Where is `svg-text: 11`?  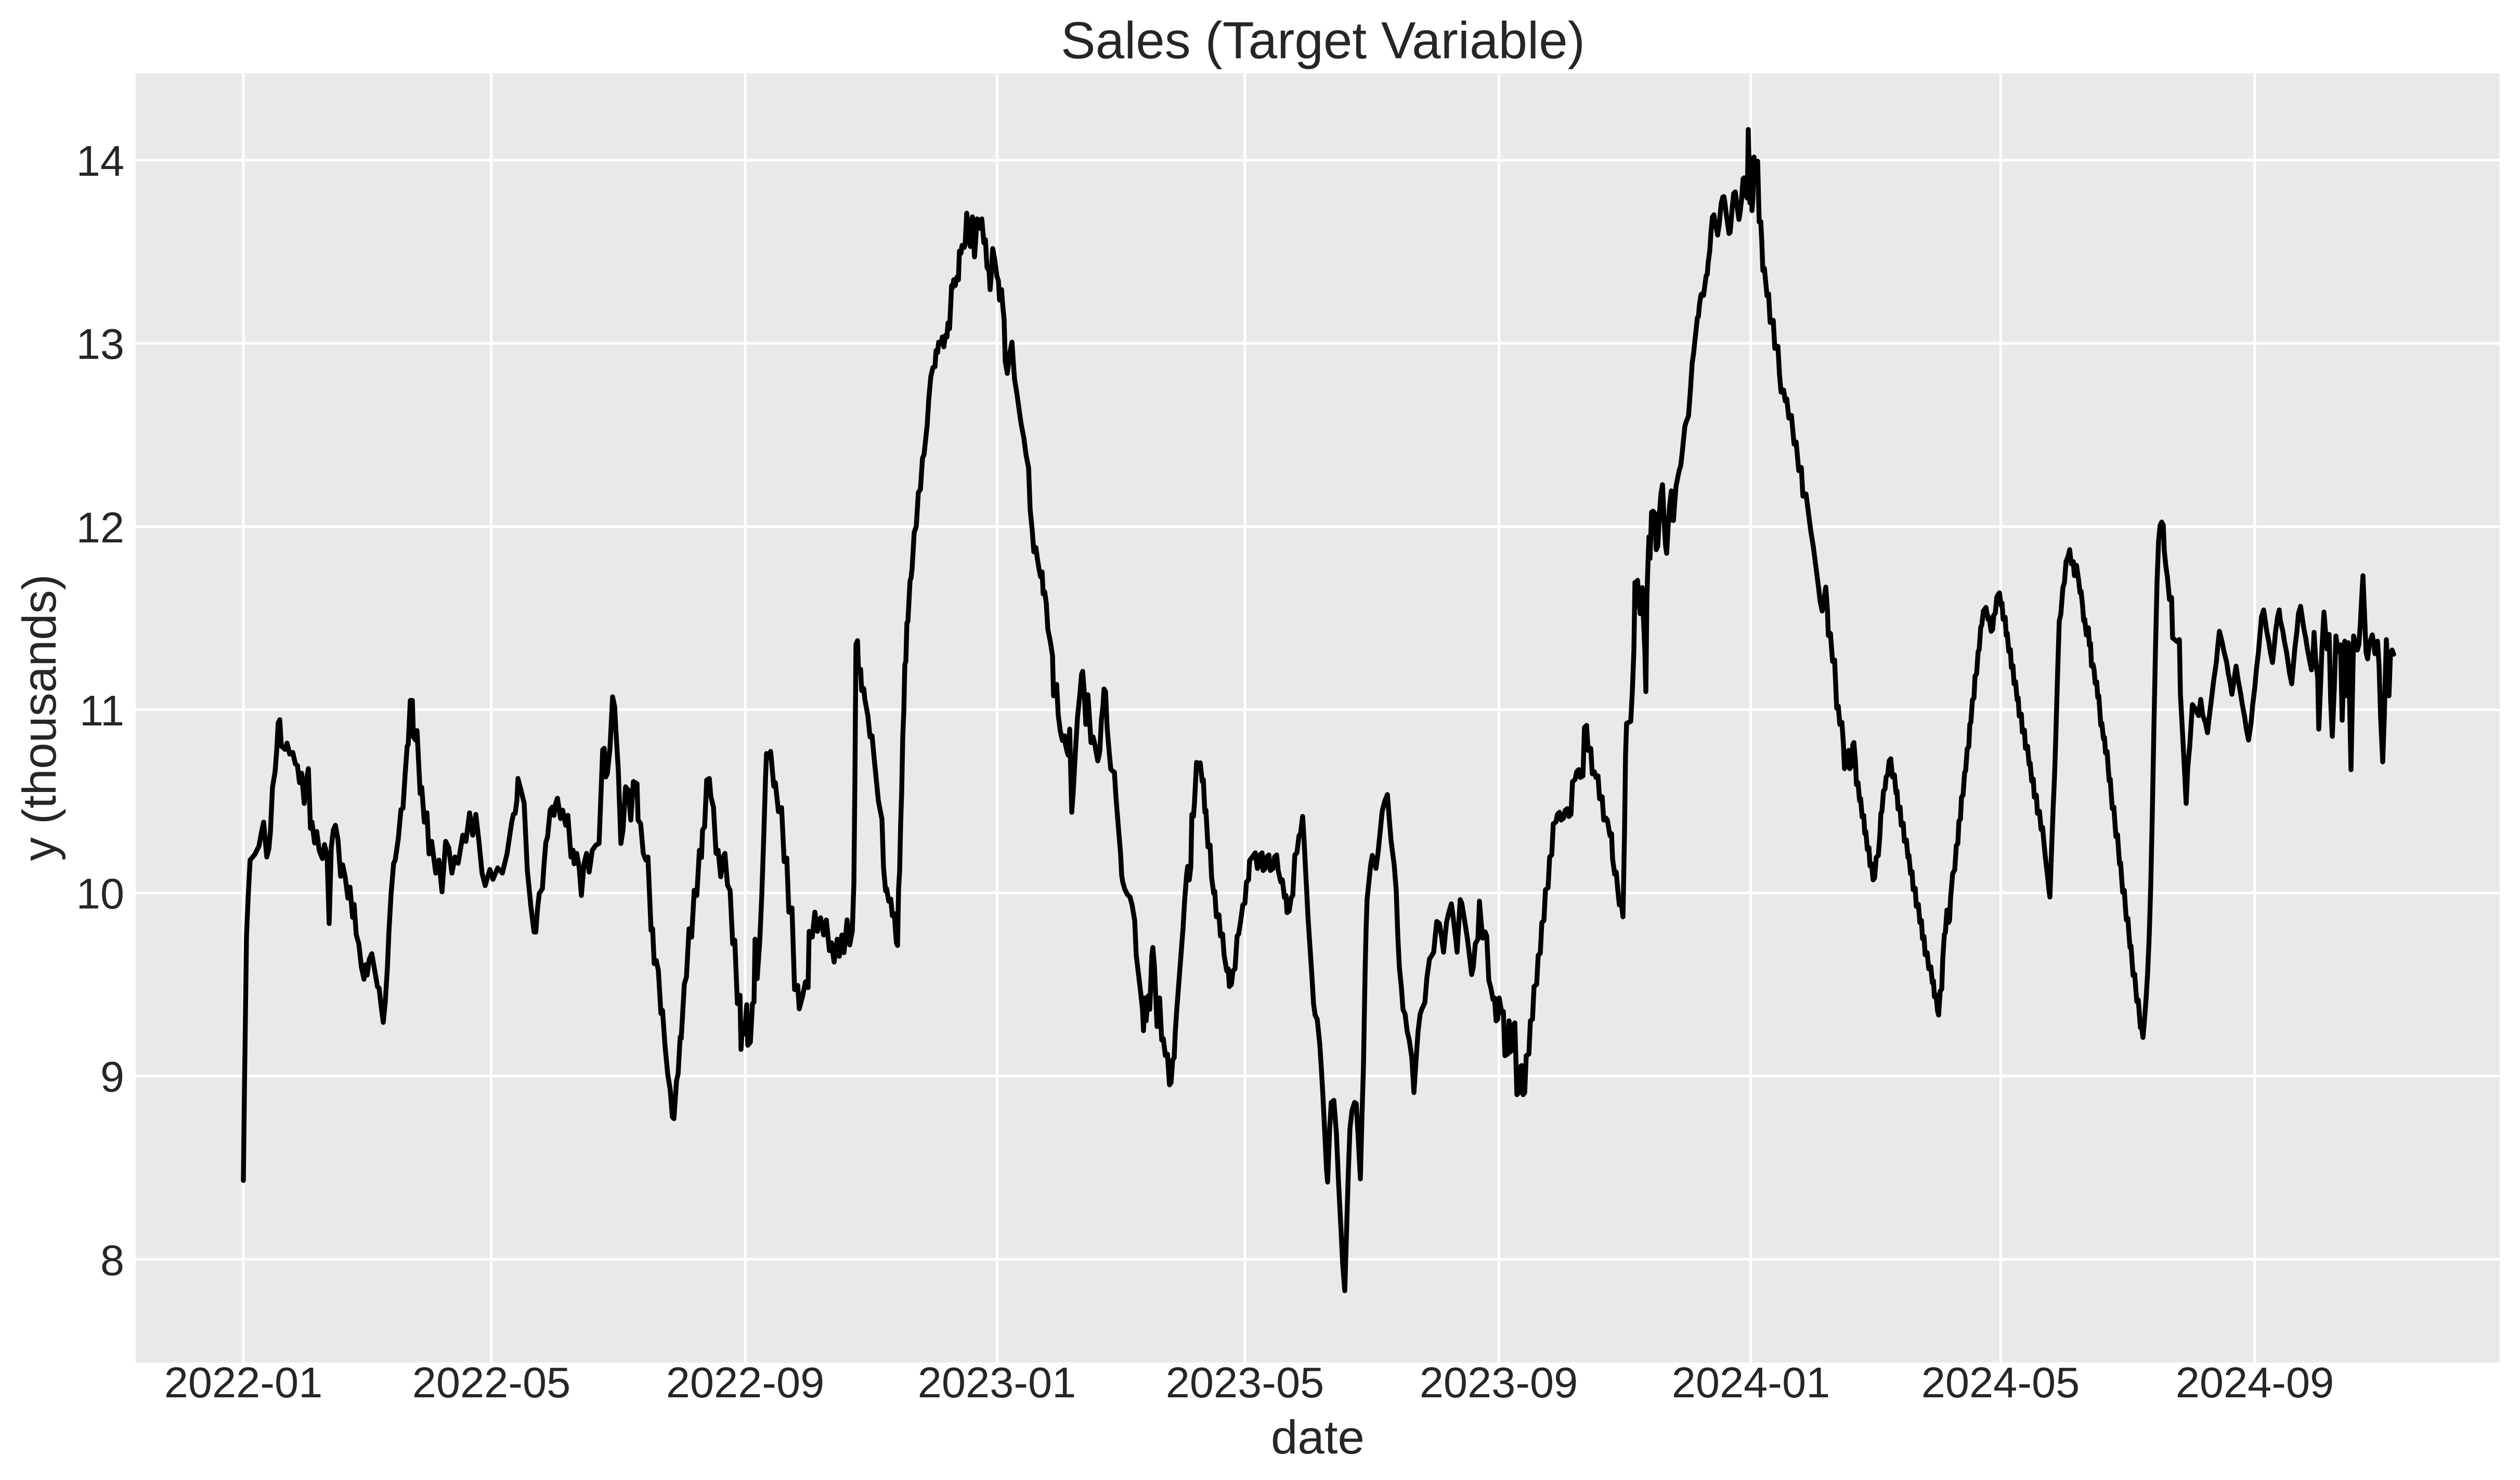 svg-text: 11 is located at coordinates (102, 710).